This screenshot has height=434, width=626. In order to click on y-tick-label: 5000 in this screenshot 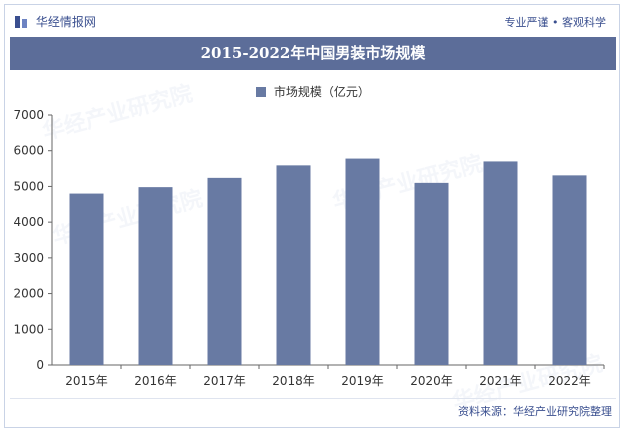, I will do `click(28, 186)`.